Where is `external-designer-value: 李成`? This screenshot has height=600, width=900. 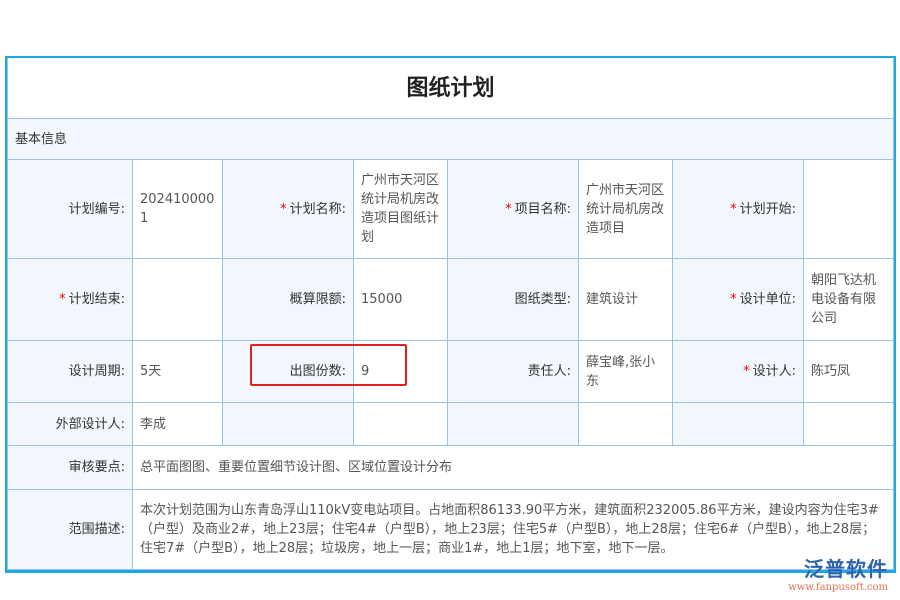
external-designer-value: 李成 is located at coordinates (177, 424).